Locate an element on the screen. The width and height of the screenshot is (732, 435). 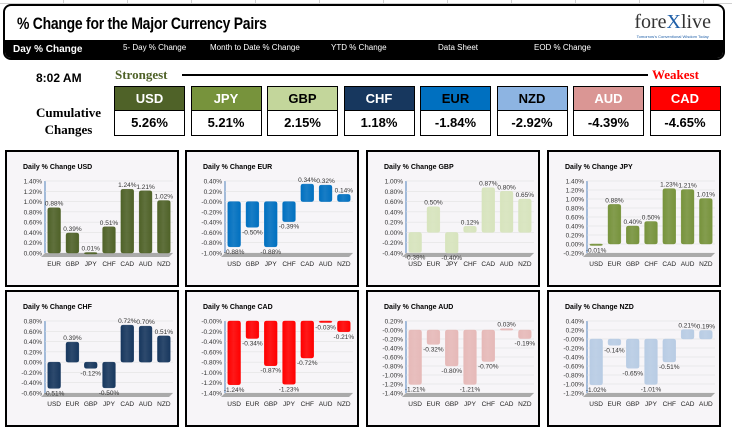
currency-box-eur: EUR -1.84% is located at coordinates (455, 111).